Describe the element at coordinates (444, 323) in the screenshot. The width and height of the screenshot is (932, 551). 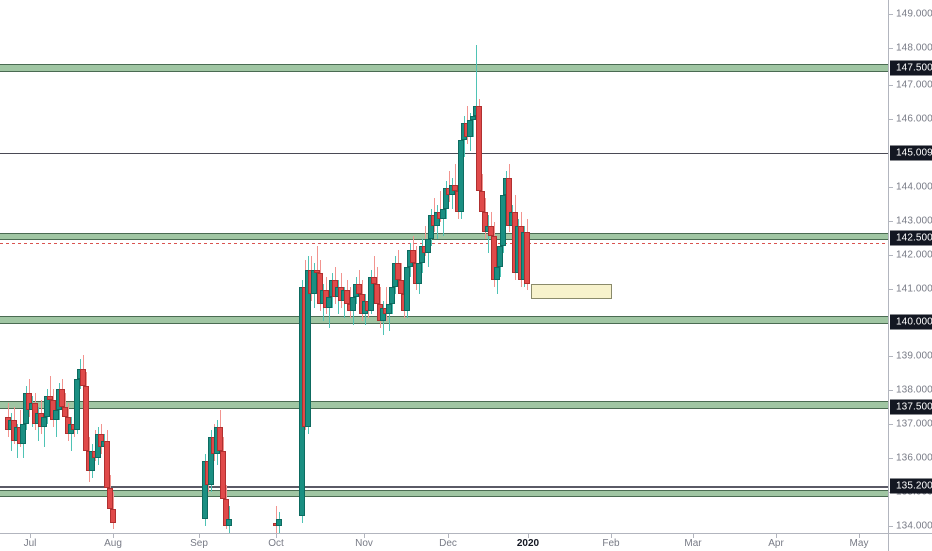
I see `support-140-000-edge-bottom` at that location.